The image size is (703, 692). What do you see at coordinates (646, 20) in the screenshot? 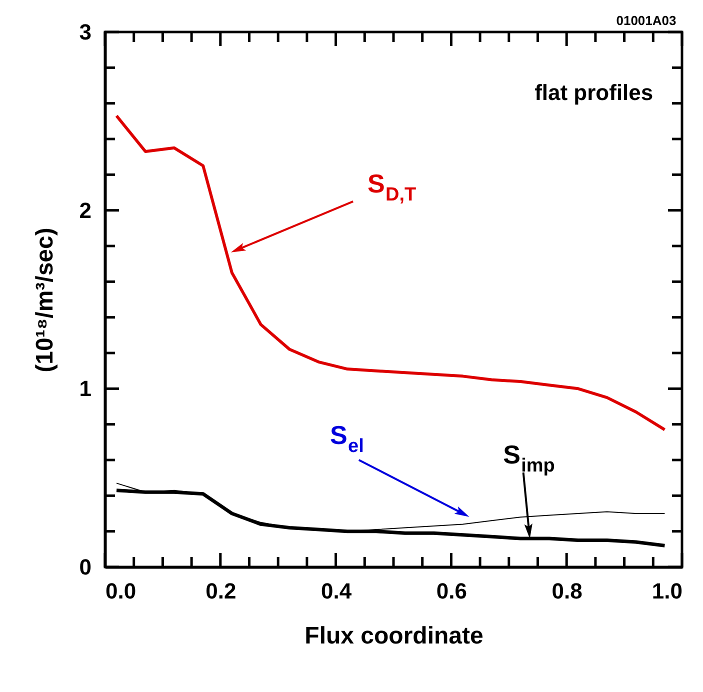
I see `text: 01001A03` at bounding box center [646, 20].